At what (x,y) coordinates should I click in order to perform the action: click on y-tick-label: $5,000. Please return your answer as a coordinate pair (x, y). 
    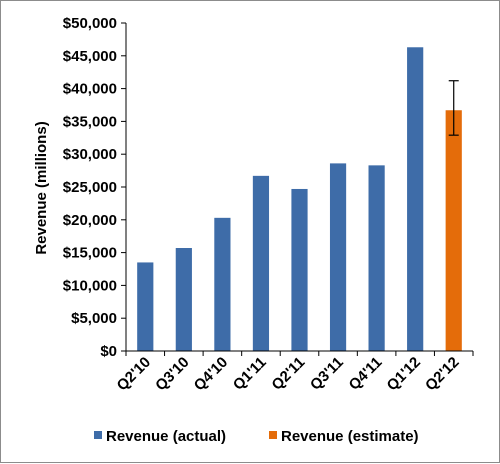
    Looking at the image, I should click on (94, 318).